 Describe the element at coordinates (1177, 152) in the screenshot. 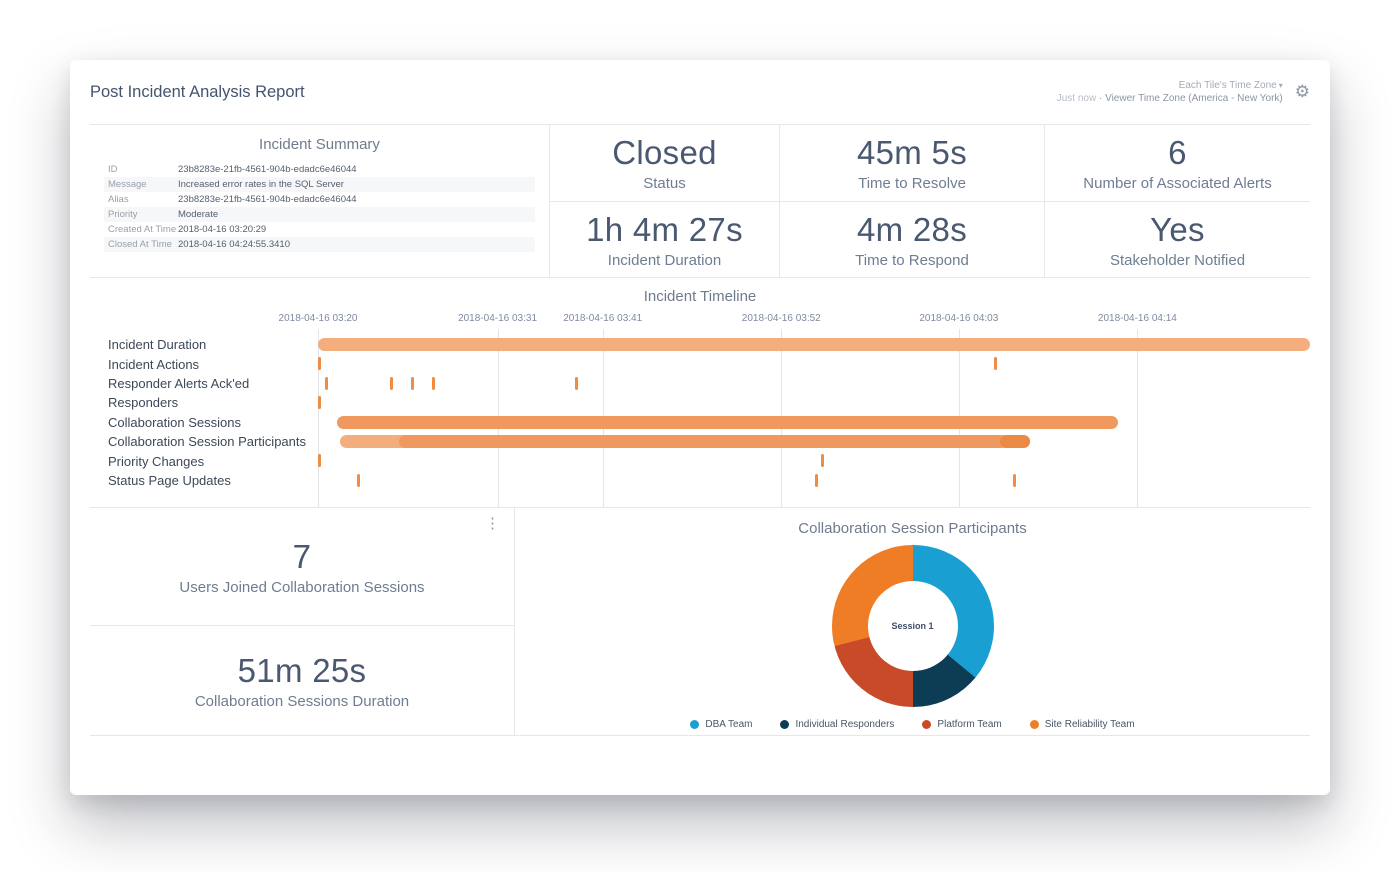

I see `stat-value: 6` at that location.